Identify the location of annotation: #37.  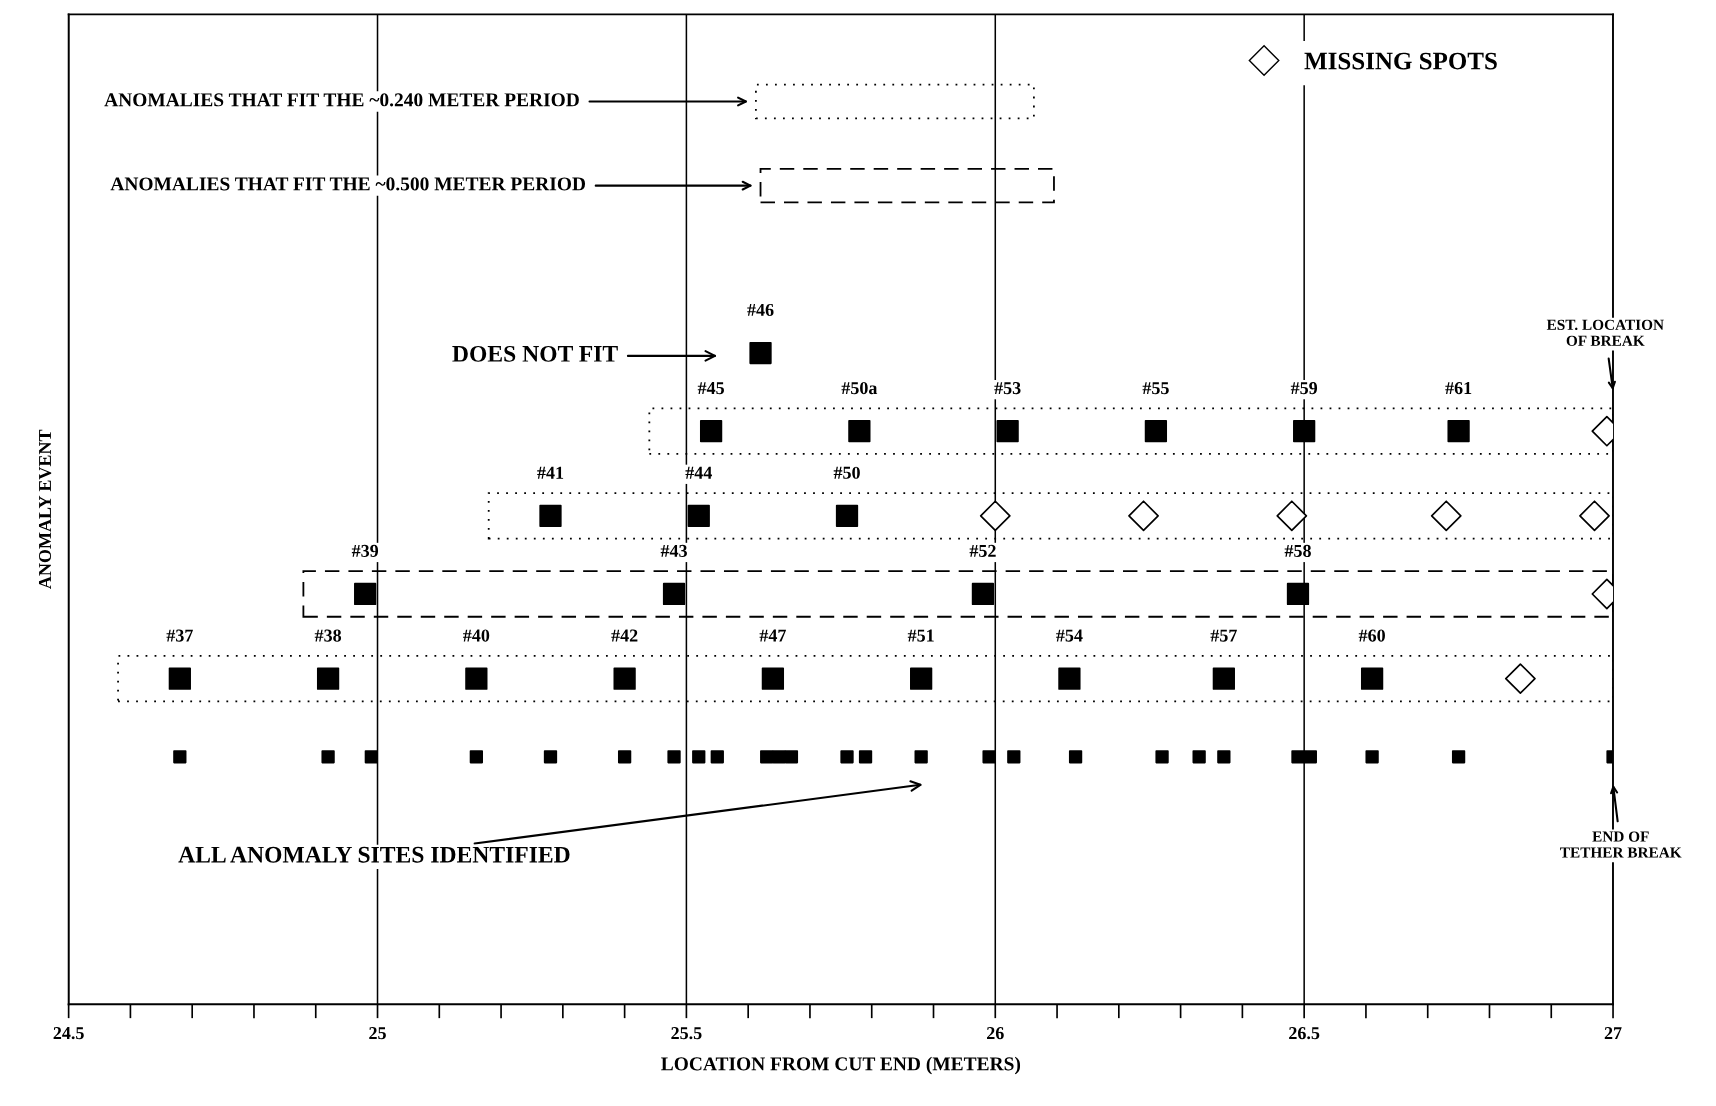
(179, 635).